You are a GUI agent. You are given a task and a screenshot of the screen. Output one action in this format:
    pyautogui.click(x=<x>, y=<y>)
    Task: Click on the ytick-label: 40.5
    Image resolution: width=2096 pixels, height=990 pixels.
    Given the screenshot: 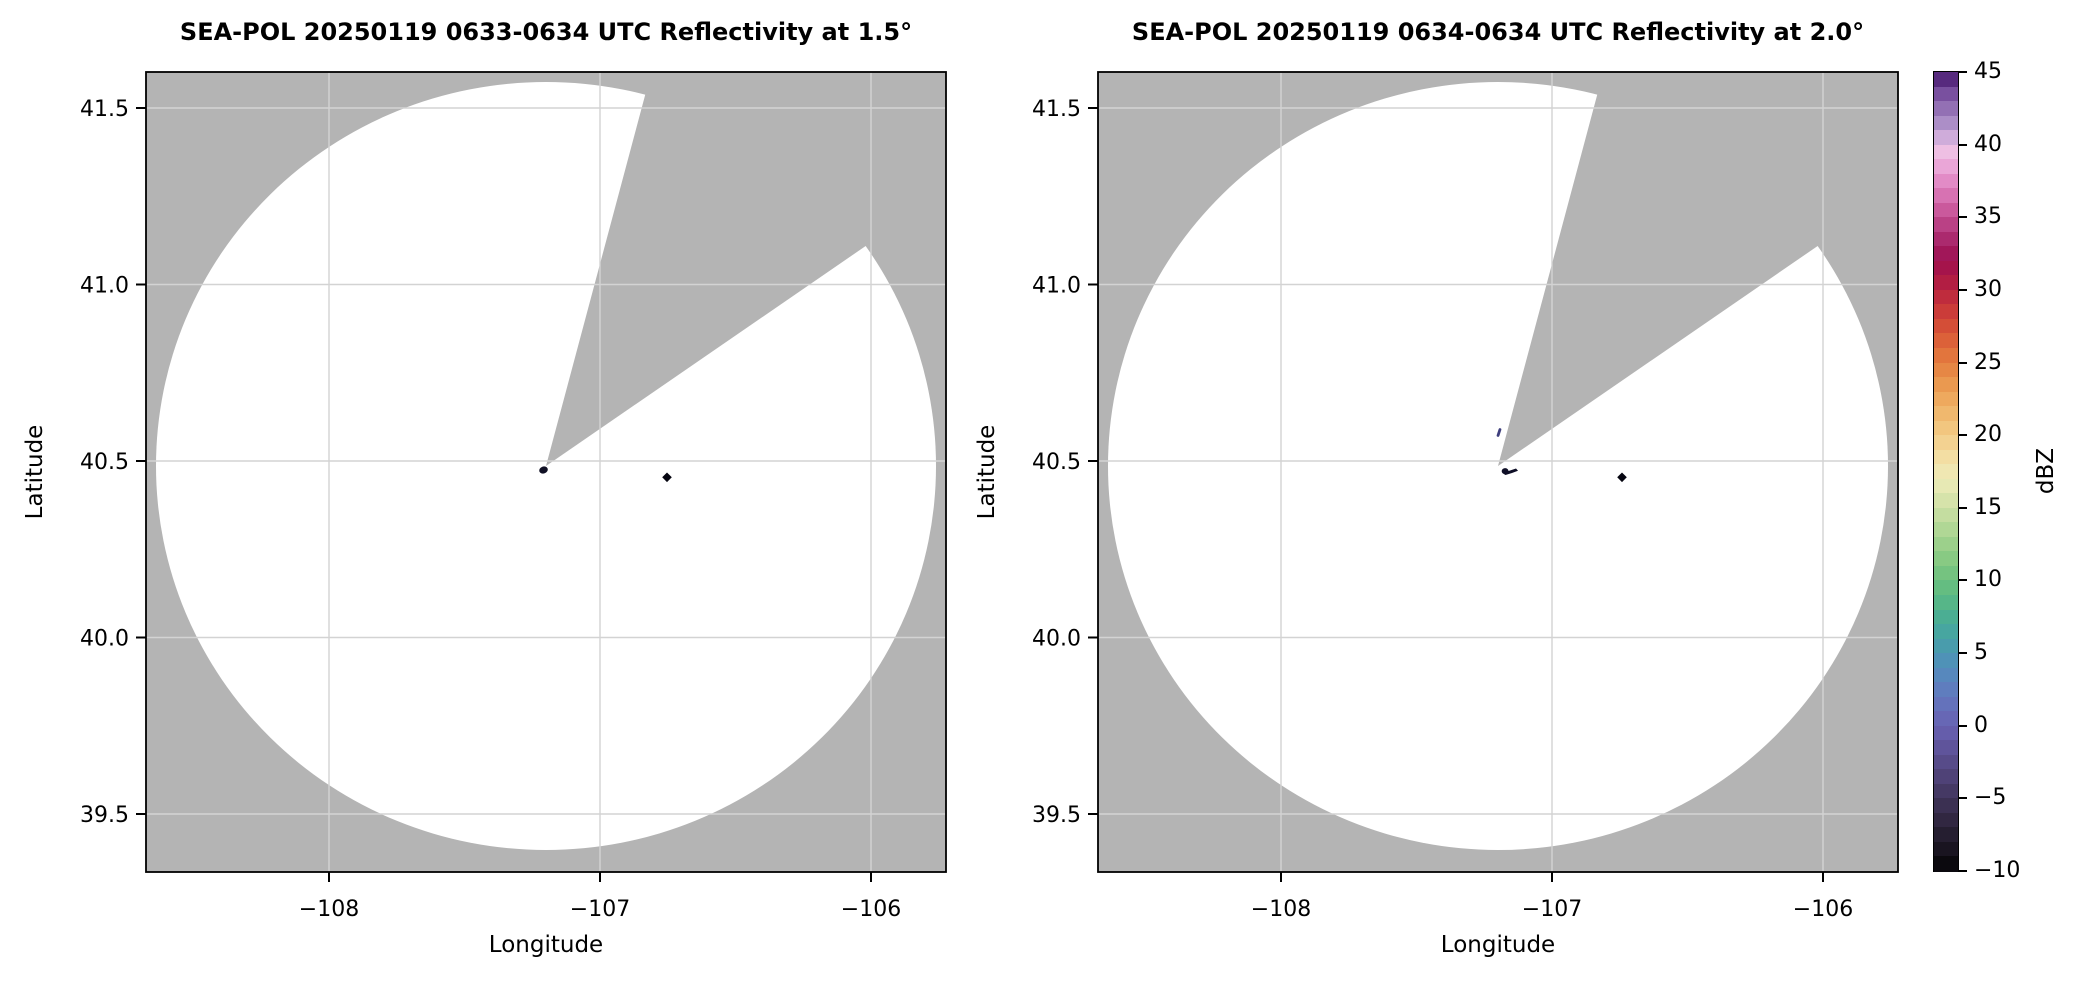 What is the action you would take?
    pyautogui.click(x=1056, y=462)
    